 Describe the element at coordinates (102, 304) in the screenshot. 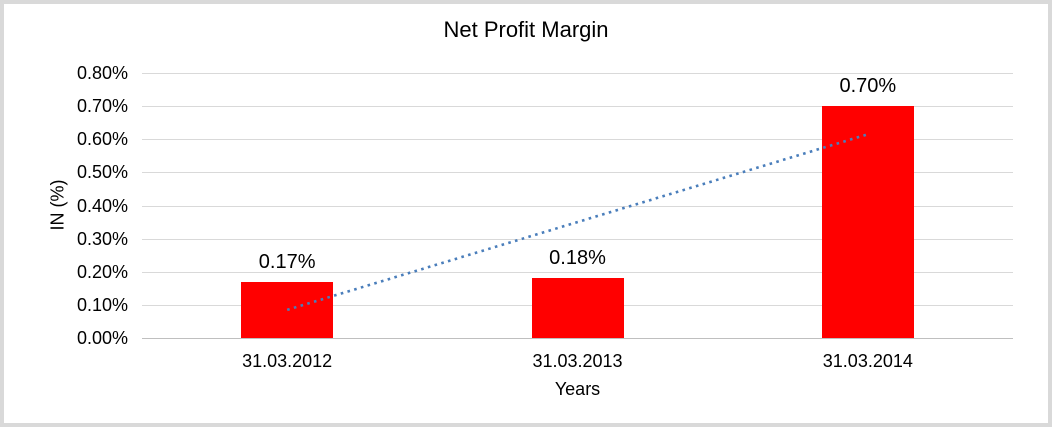

I see `y-tick-label: 0.10%` at that location.